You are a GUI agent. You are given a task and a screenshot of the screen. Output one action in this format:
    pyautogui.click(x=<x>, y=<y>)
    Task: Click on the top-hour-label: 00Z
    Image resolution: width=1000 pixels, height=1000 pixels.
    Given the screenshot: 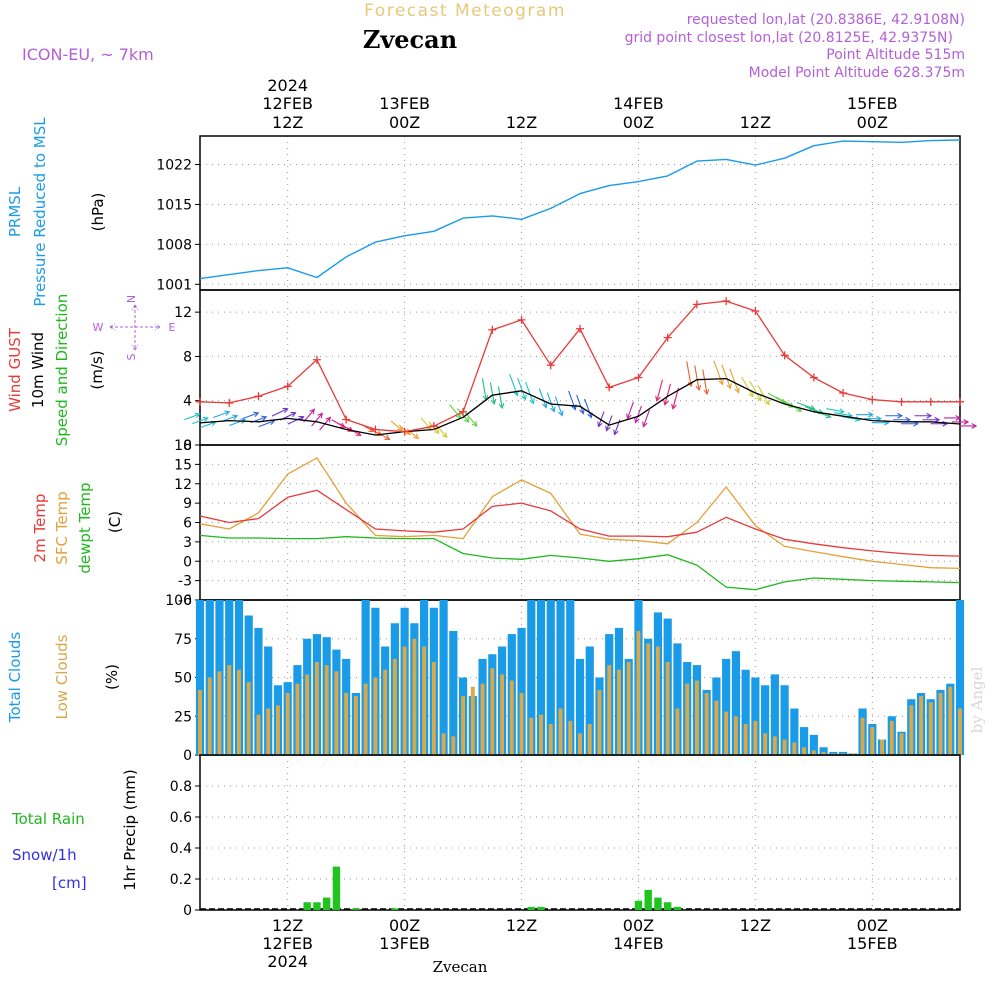 What is the action you would take?
    pyautogui.click(x=872, y=122)
    